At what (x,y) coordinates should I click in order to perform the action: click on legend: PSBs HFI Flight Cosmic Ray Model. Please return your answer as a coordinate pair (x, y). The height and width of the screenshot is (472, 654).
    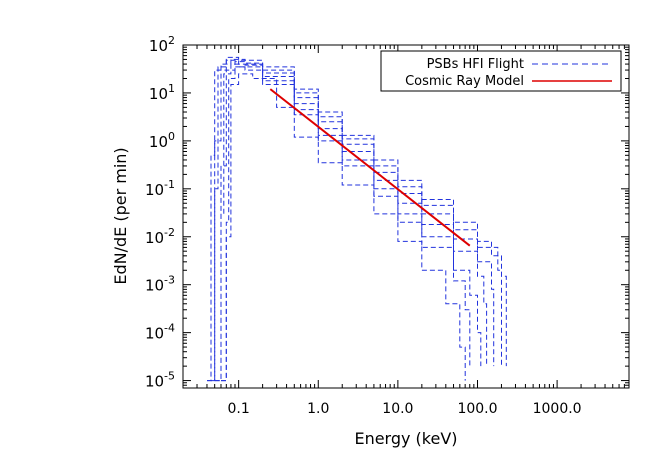
    Looking at the image, I should click on (501, 71).